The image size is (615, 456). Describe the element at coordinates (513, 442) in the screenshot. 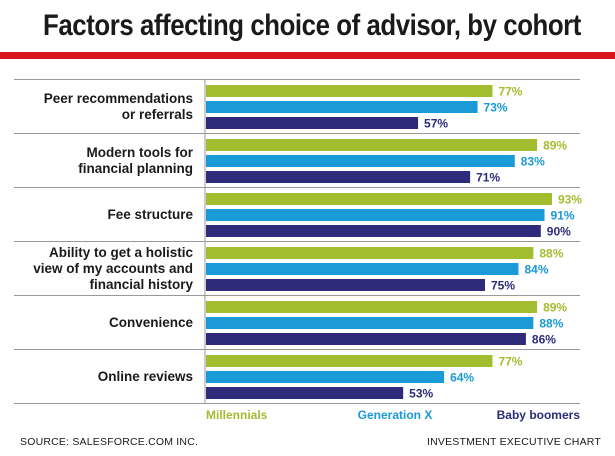

I see `chart-credit: INVESTMENT EXECUTIVE CHART` at that location.